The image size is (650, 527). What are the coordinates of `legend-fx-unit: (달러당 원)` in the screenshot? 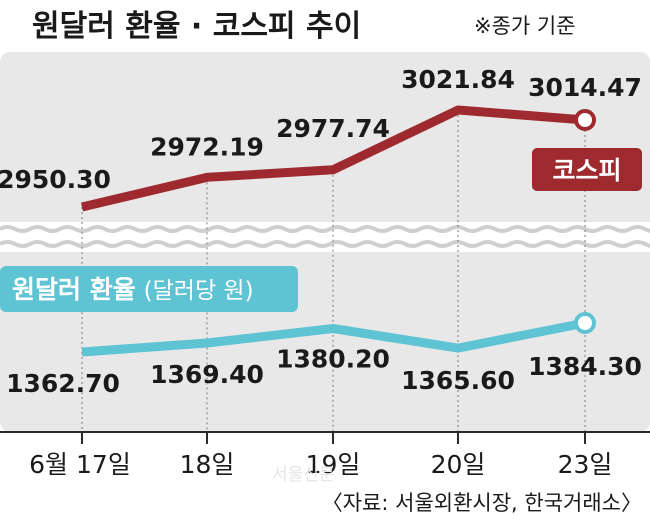 It's located at (199, 291).